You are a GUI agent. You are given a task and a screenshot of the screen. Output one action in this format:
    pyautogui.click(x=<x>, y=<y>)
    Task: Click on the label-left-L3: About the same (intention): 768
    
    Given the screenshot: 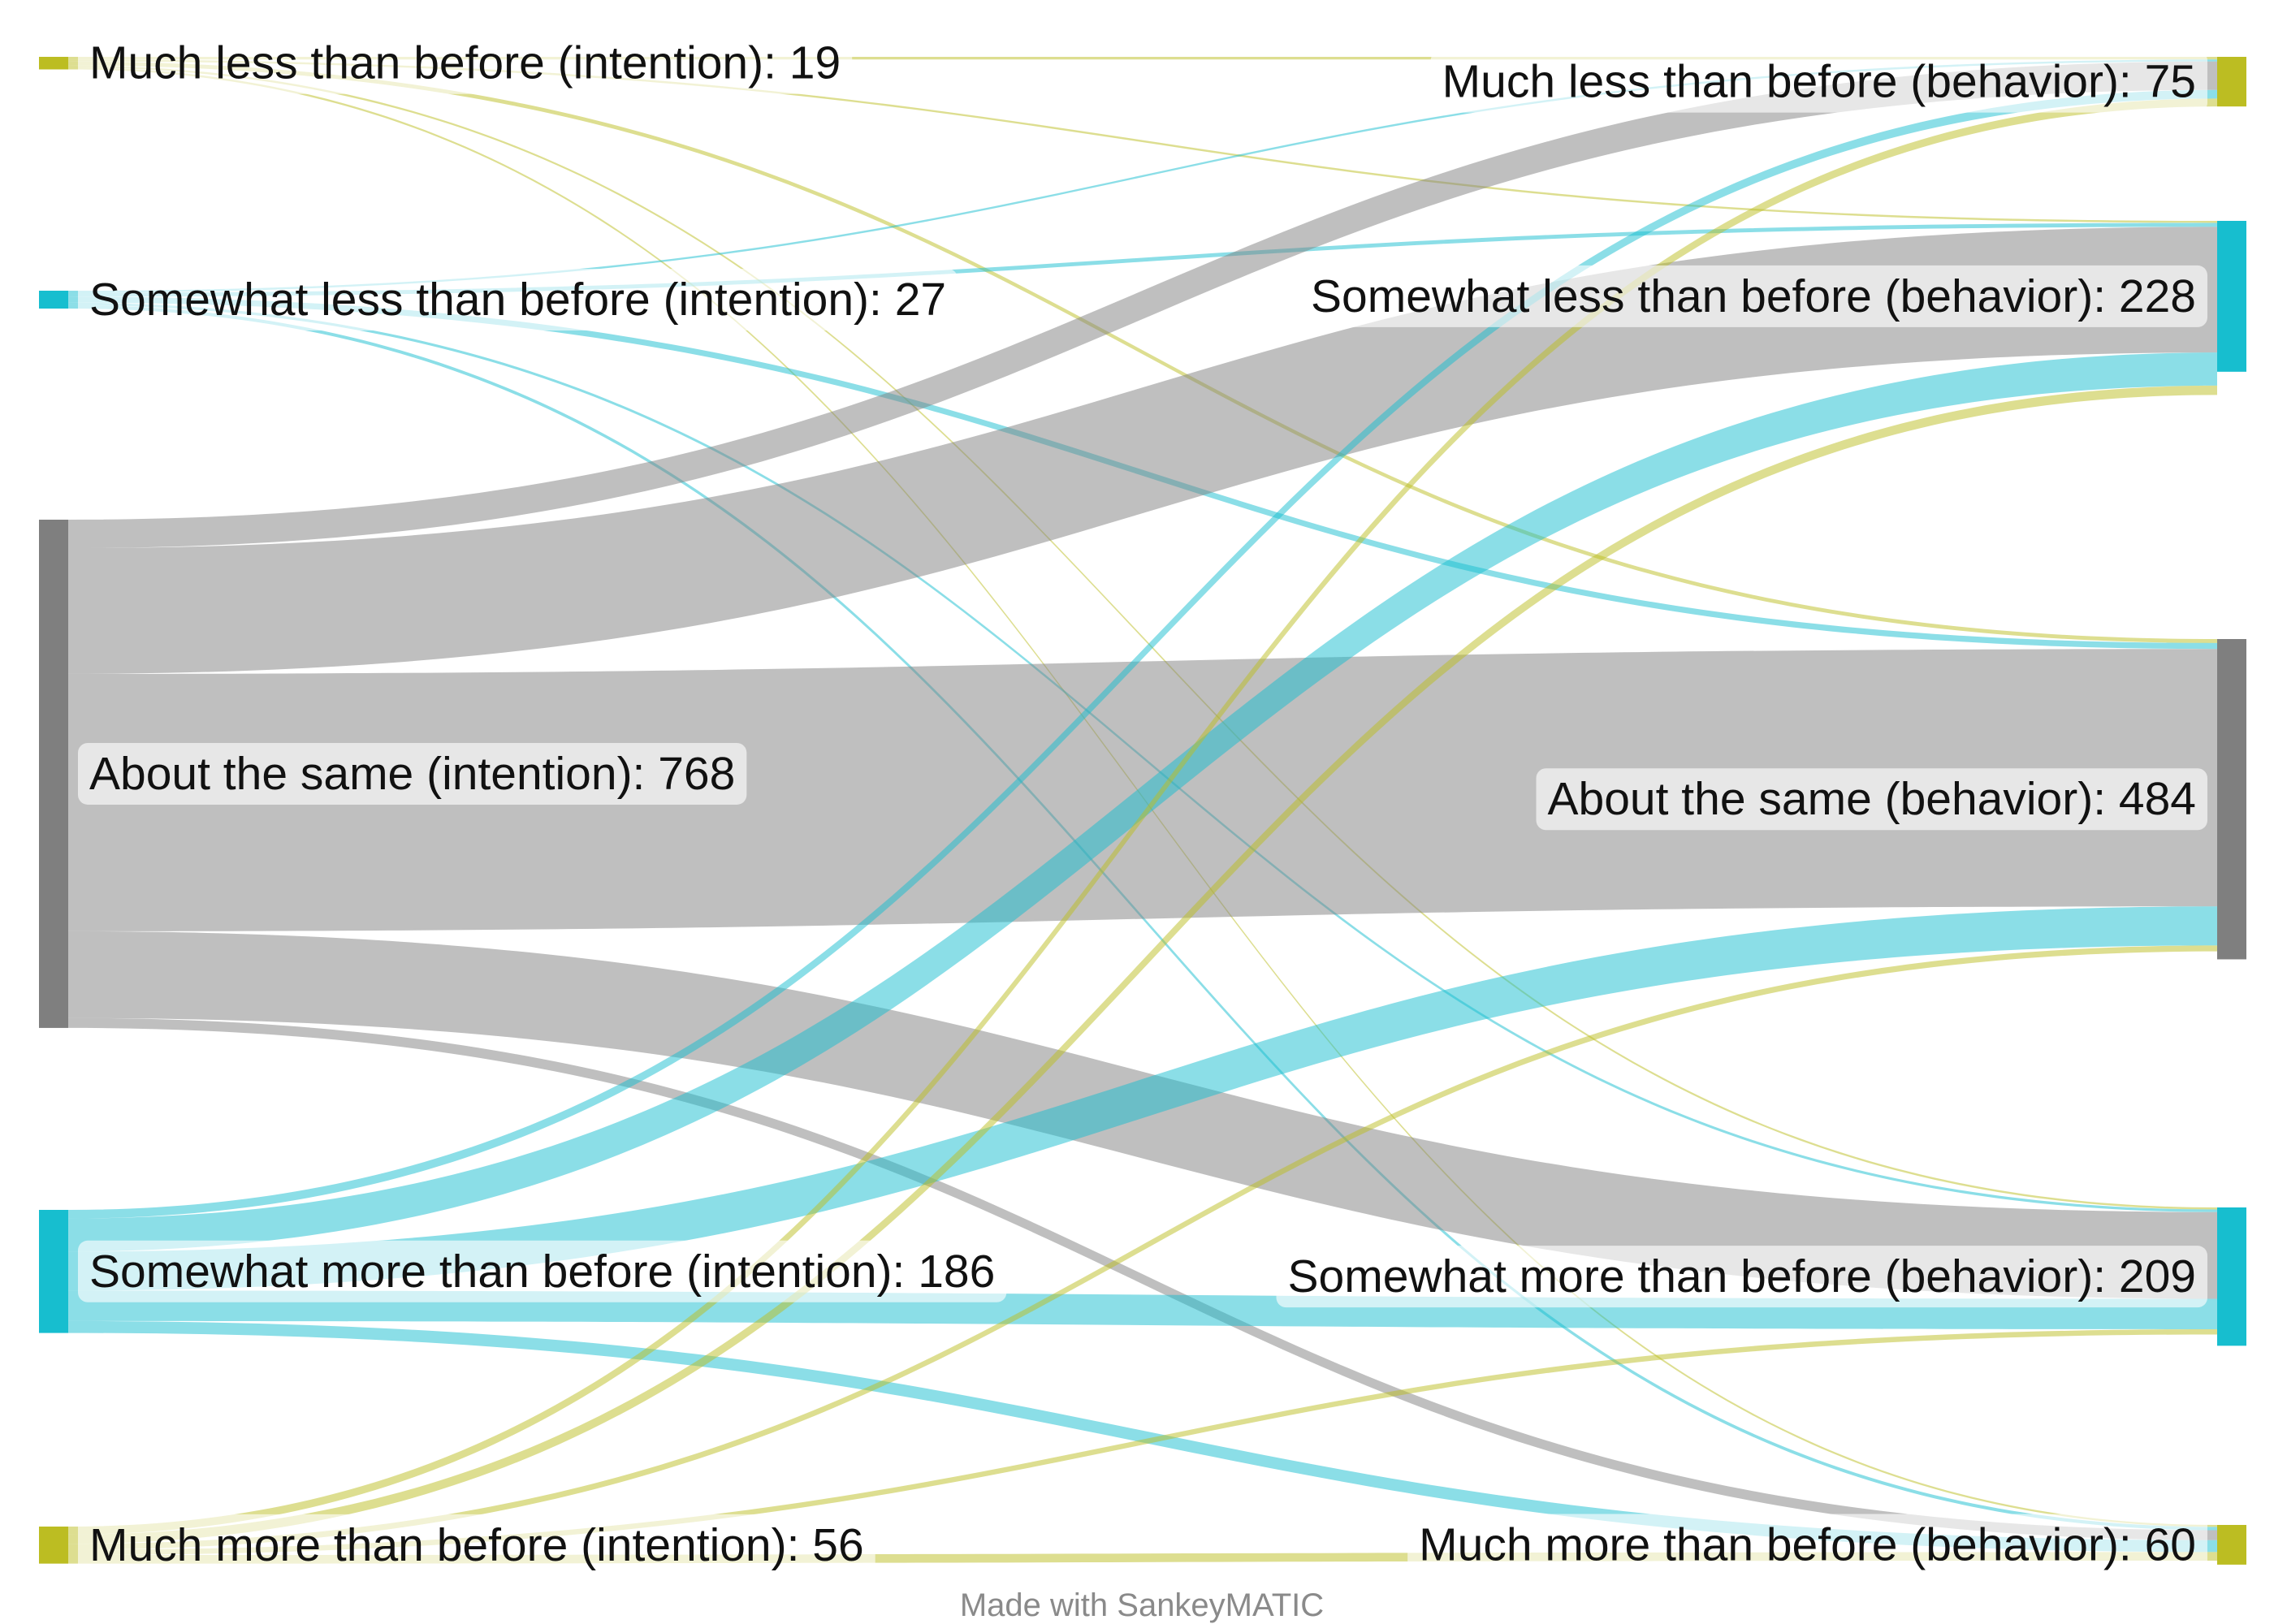 What is the action you would take?
    pyautogui.click(x=413, y=774)
    